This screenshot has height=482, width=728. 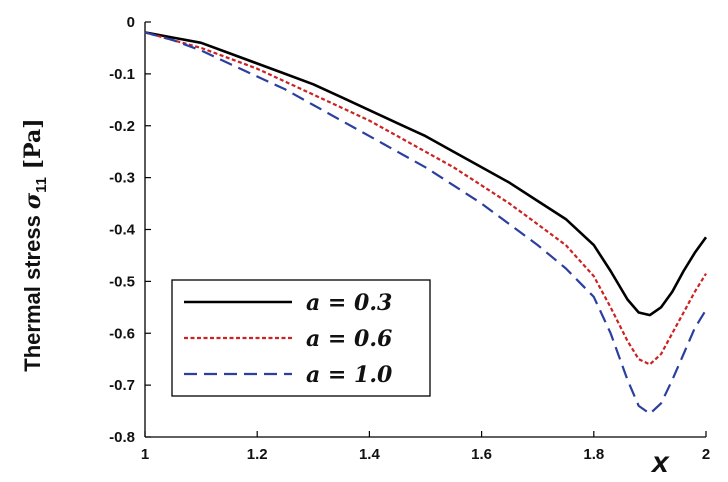 What do you see at coordinates (122, 333) in the screenshot?
I see `y-tick-label: -0.6` at bounding box center [122, 333].